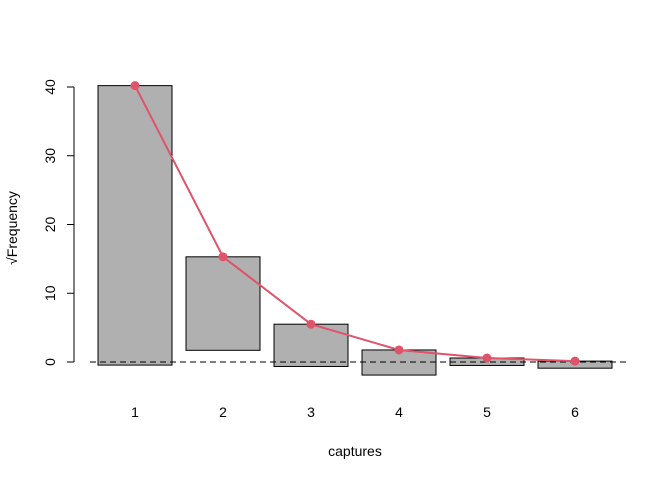 The height and width of the screenshot is (480, 672). Describe the element at coordinates (135, 412) in the screenshot. I see `x-tick-label: 1` at that location.